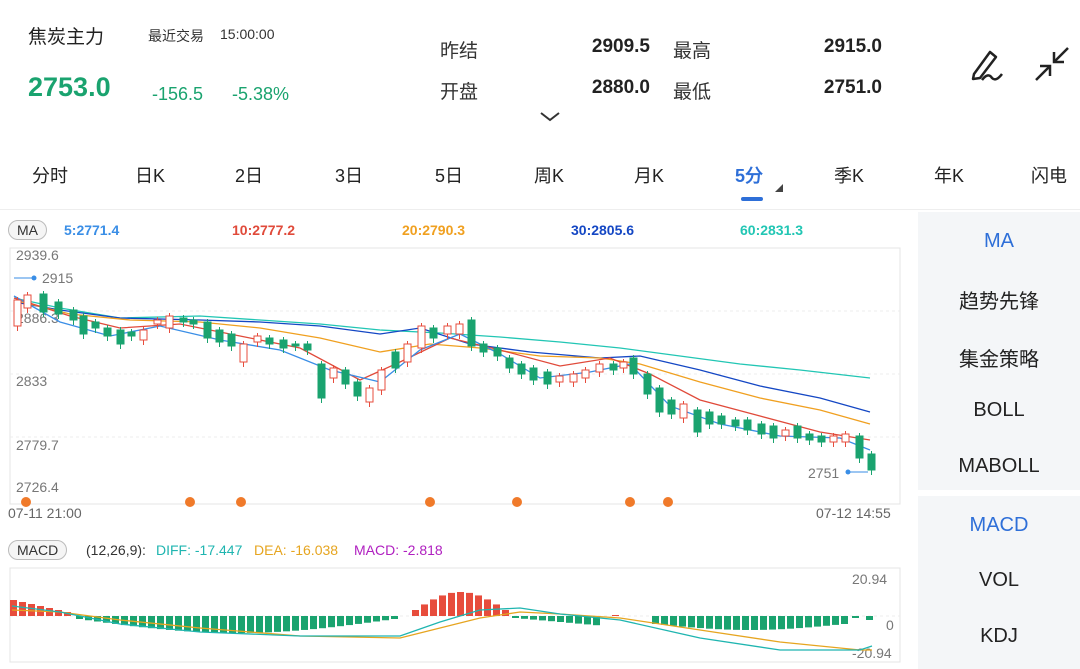  I want to click on edit-pen-icon, so click(986, 66).